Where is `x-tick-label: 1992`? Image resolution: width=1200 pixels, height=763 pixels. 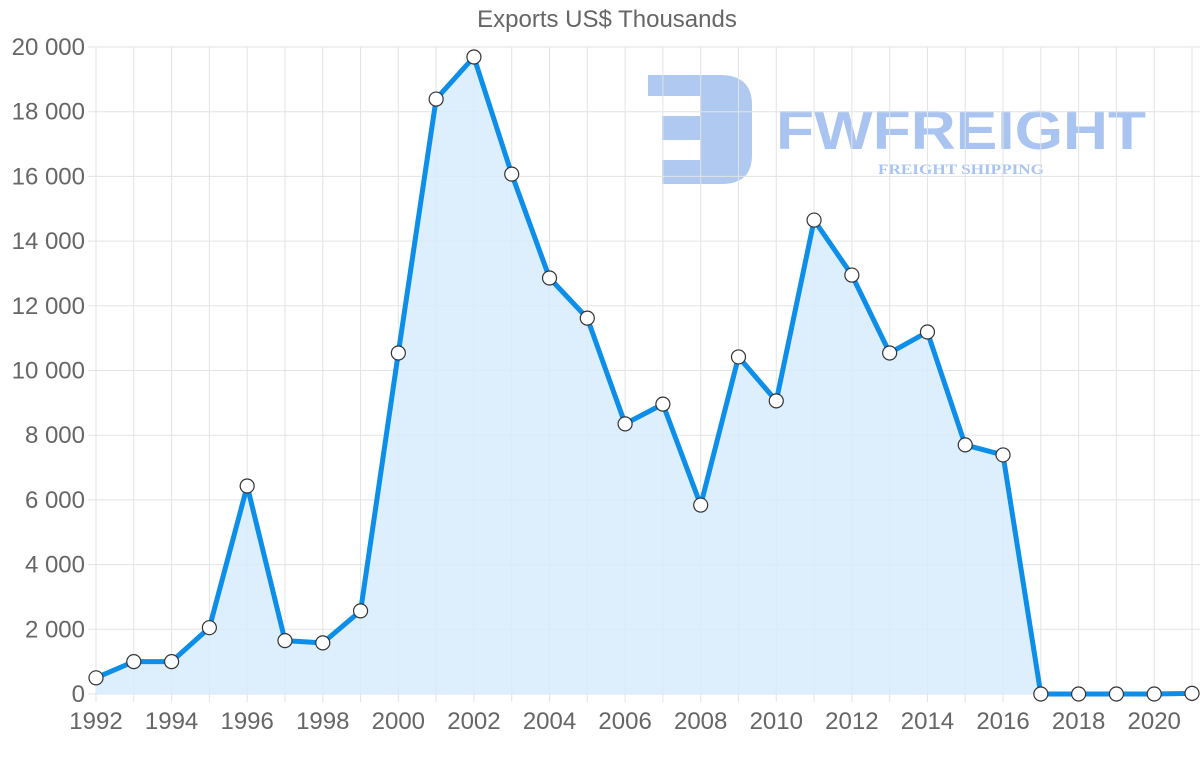 x-tick-label: 1992 is located at coordinates (95, 721).